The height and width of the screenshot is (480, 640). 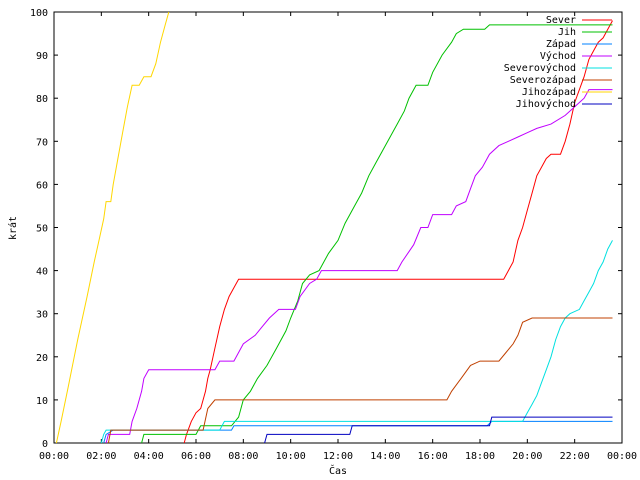 What do you see at coordinates (558, 56) in the screenshot?
I see `legend-label: Východ` at bounding box center [558, 56].